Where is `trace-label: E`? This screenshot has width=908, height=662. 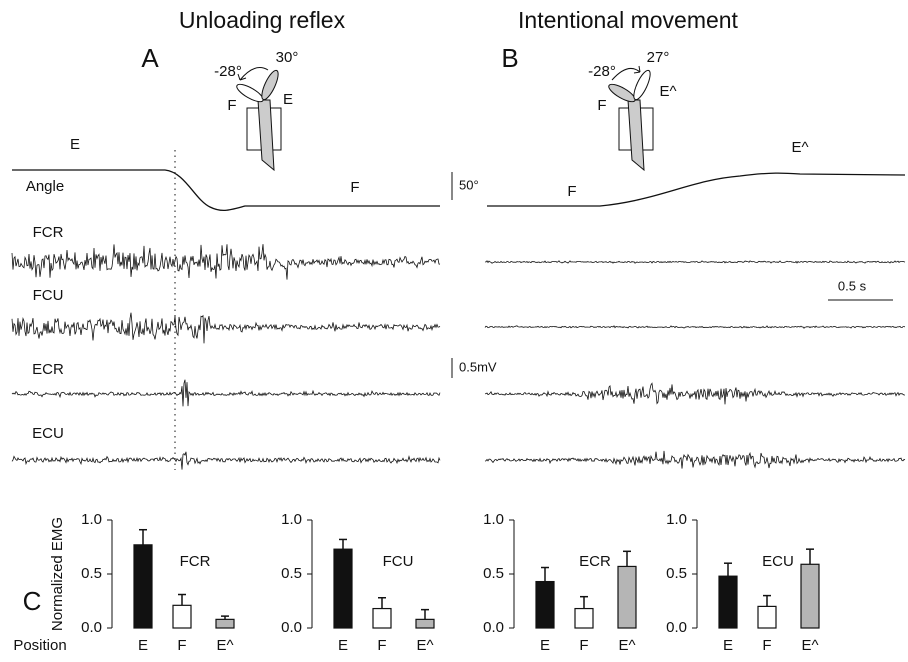 trace-label: E is located at coordinates (75, 144).